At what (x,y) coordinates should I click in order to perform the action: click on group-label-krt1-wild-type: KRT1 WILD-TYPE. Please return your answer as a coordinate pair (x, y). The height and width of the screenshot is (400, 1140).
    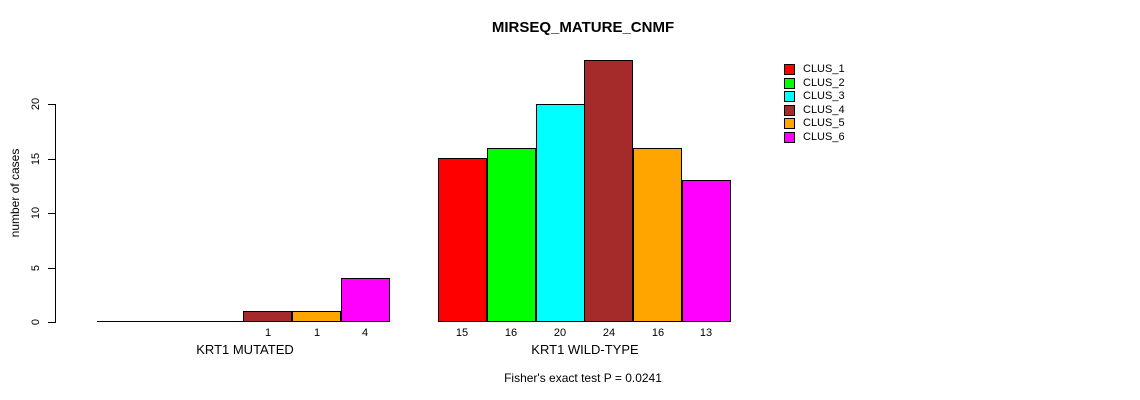
    Looking at the image, I should click on (585, 349).